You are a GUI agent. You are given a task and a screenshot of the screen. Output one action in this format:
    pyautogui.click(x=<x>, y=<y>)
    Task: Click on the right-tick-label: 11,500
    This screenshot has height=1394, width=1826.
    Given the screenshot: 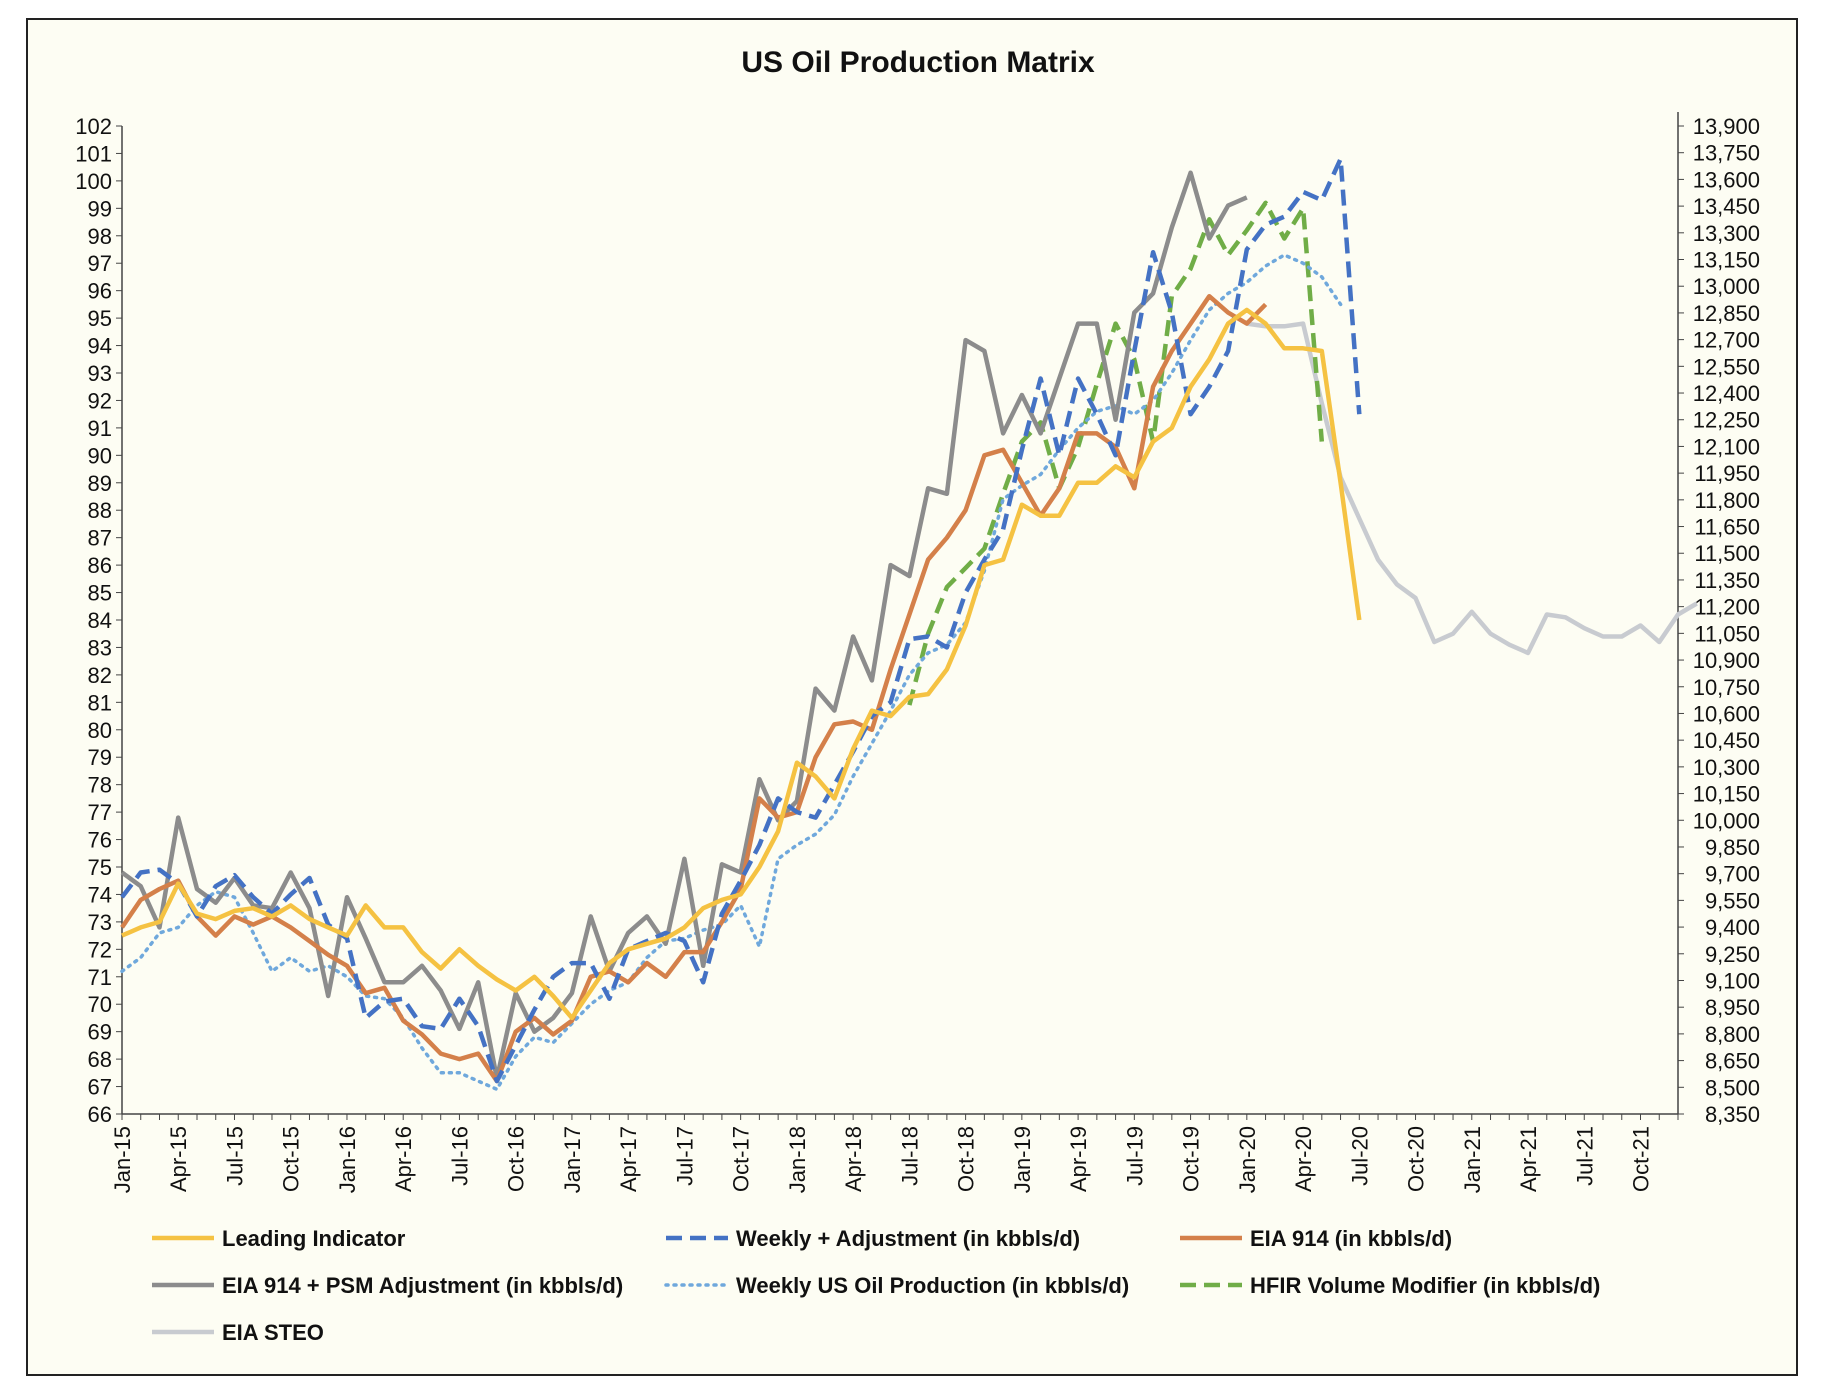 What is the action you would take?
    pyautogui.click(x=1727, y=553)
    